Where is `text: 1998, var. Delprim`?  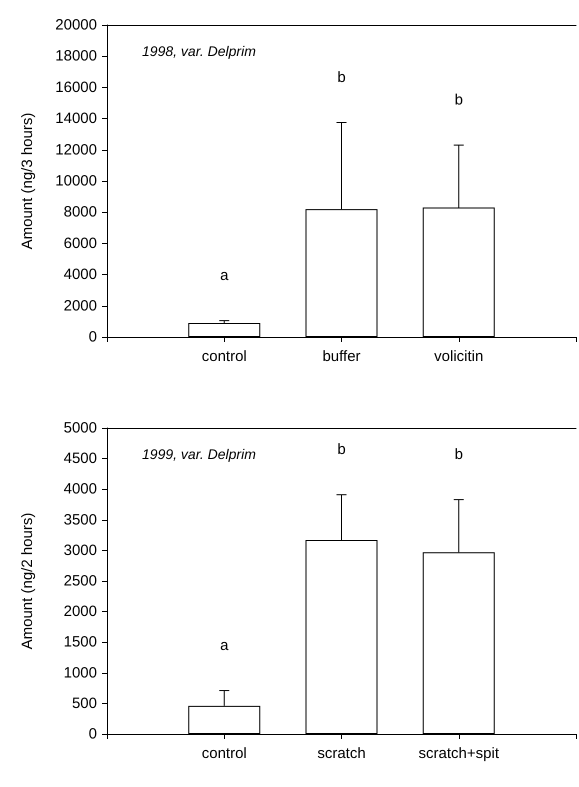 text: 1998, var. Delprim is located at coordinates (199, 51).